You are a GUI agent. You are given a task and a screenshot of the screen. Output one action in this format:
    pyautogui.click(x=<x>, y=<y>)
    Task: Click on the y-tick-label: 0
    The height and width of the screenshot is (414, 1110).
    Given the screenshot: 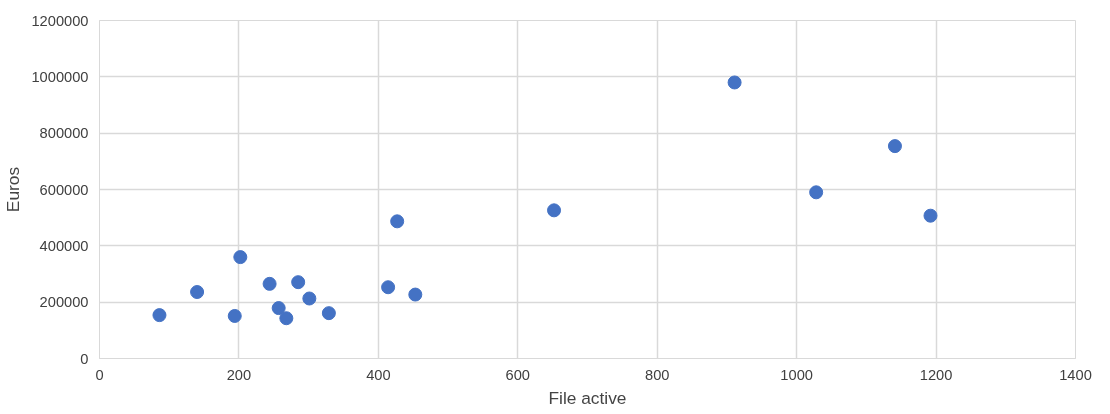 What is the action you would take?
    pyautogui.click(x=84, y=358)
    